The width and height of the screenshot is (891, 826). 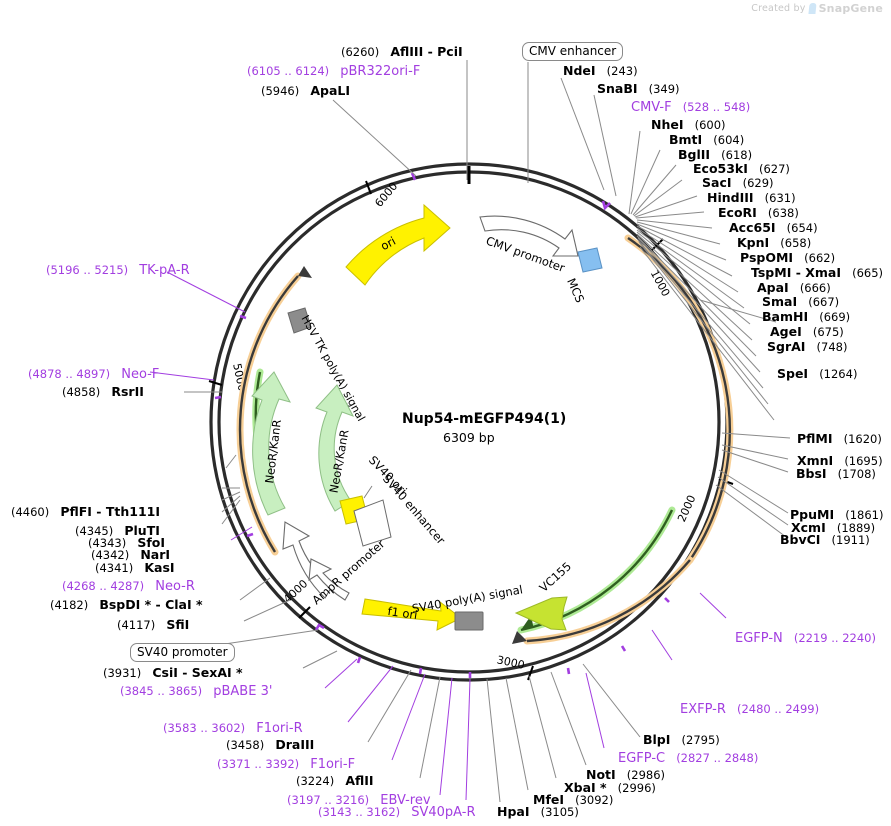 I want to click on label-position: (604), so click(x=729, y=140).